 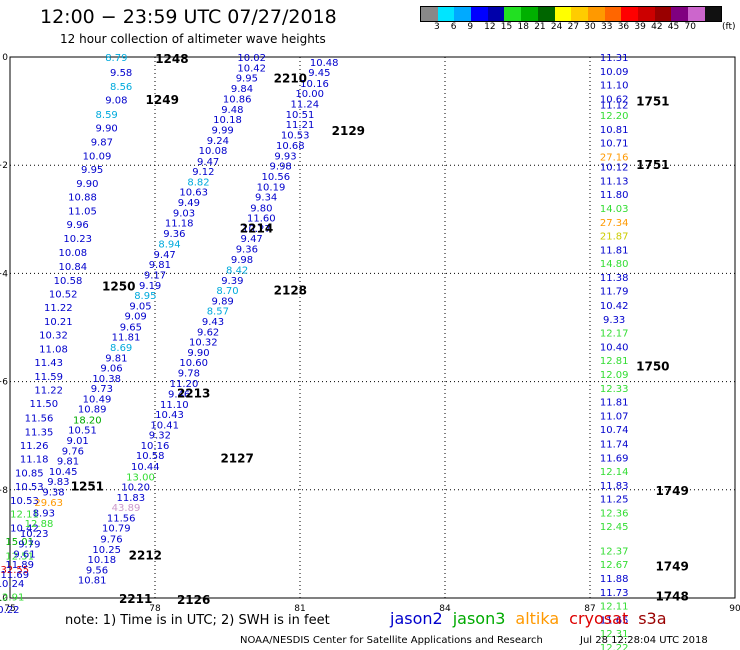 What do you see at coordinates (136, 317) in the screenshot?
I see `wave-height-value: 9.09` at bounding box center [136, 317].